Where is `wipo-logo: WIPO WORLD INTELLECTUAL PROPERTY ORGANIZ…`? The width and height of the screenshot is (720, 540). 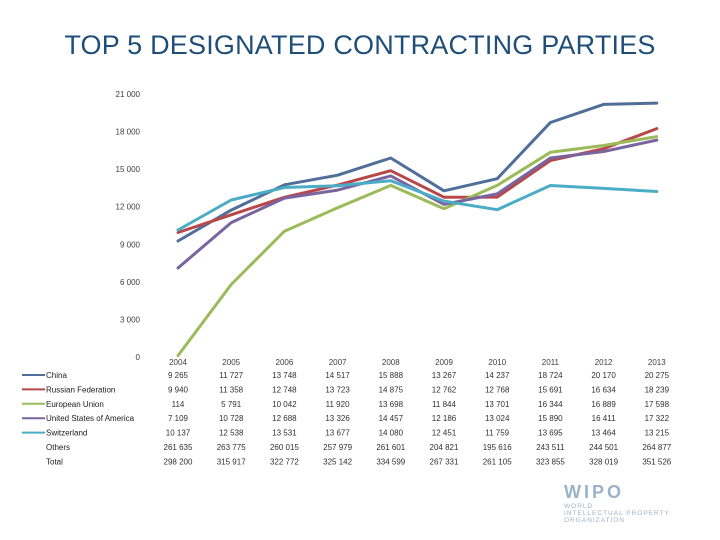 wipo-logo: WIPO WORLD INTELLECTUAL PROPERTY ORGANIZ… is located at coordinates (616, 503).